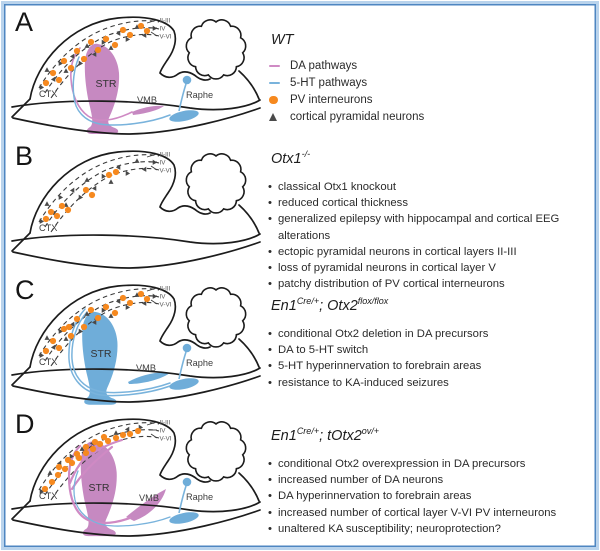  Describe the element at coordinates (357, 117) in the screenshot. I see `legend-label: cortical pyramidal neurons` at that location.